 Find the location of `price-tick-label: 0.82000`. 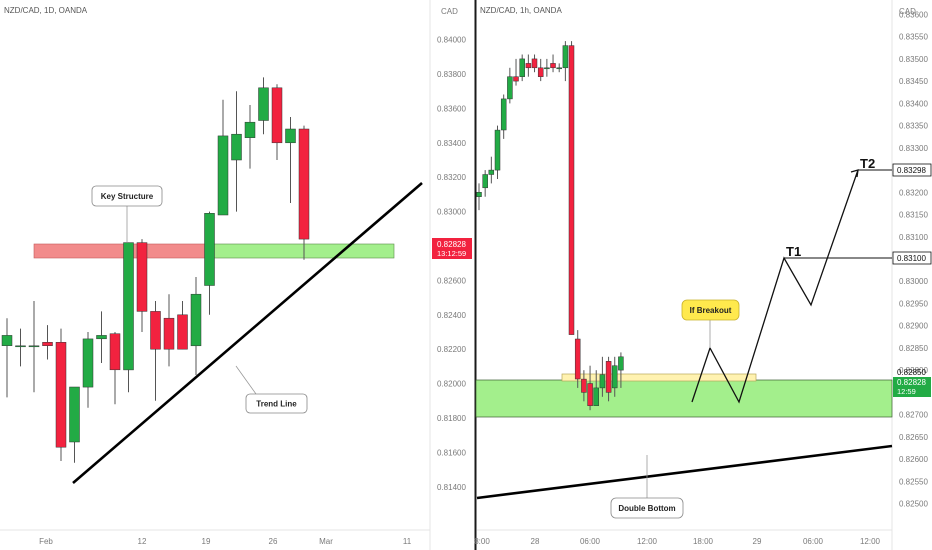

price-tick-label: 0.82000 is located at coordinates (451, 384).